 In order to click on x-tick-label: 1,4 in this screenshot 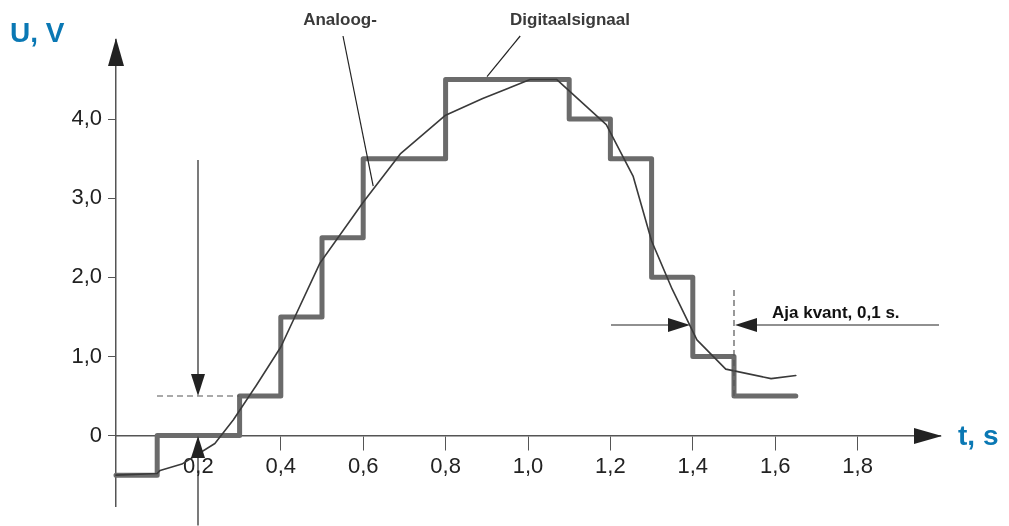, I will do `click(693, 465)`.